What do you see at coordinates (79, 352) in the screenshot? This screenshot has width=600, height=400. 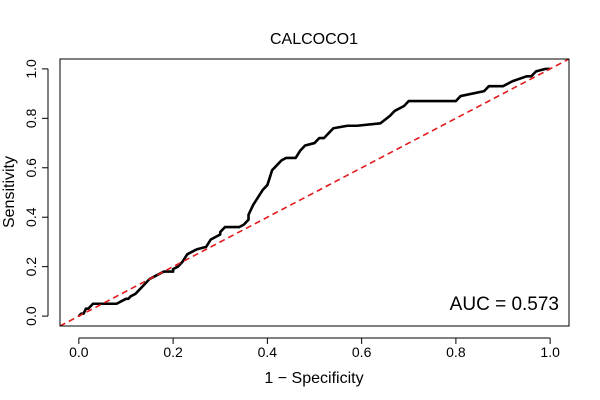 I see `x-tick-label: 0.0` at bounding box center [79, 352].